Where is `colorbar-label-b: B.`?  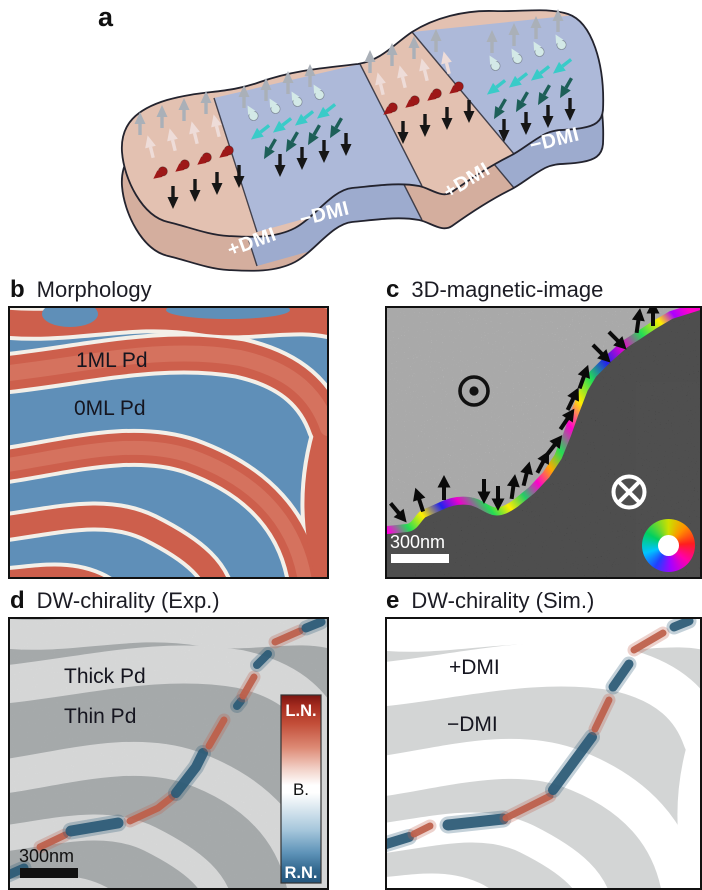
colorbar-label-b: B. is located at coordinates (301, 789).